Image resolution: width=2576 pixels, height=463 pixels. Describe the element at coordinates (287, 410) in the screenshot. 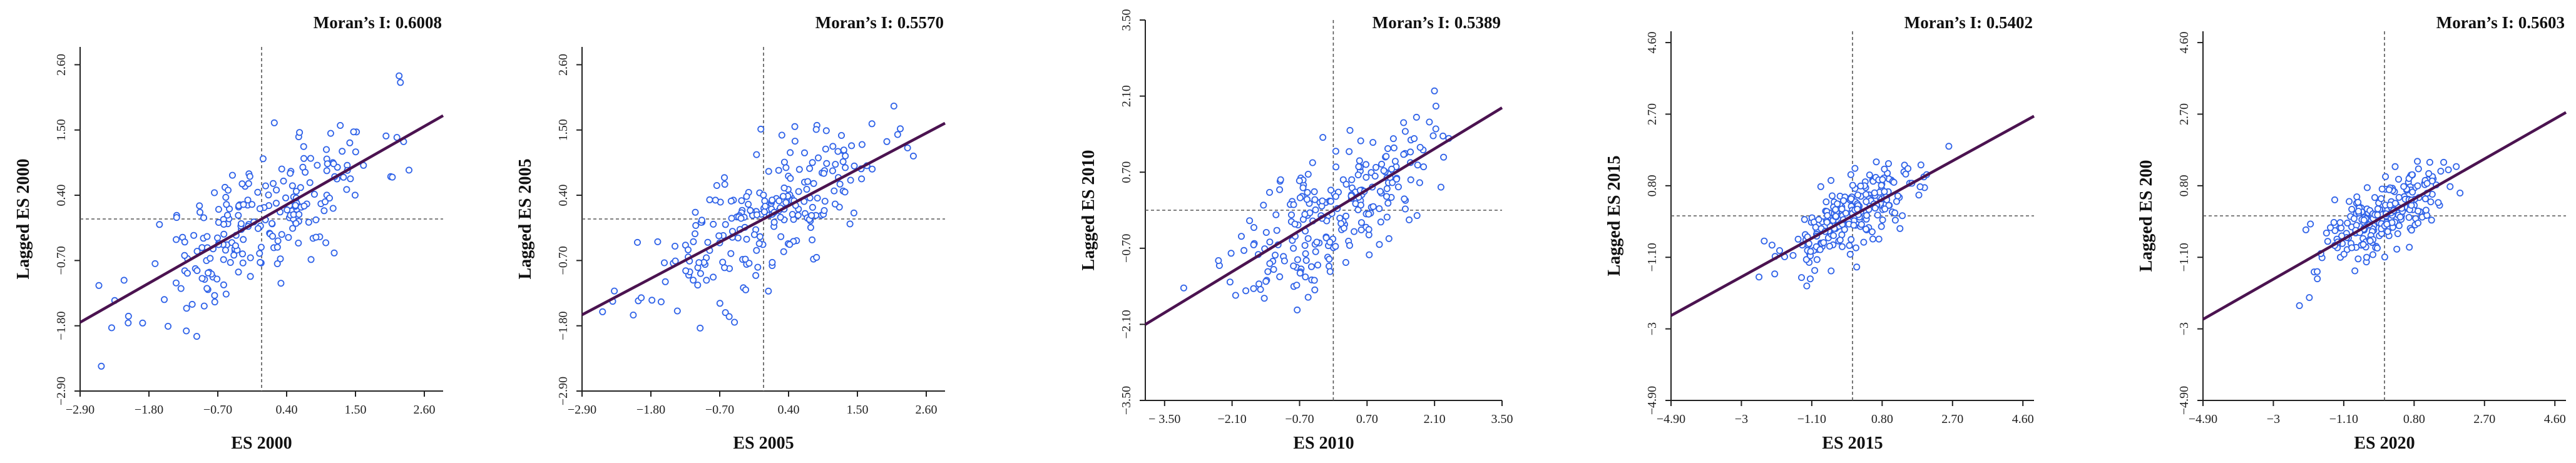

I see `x-tick-label: 0.40` at that location.